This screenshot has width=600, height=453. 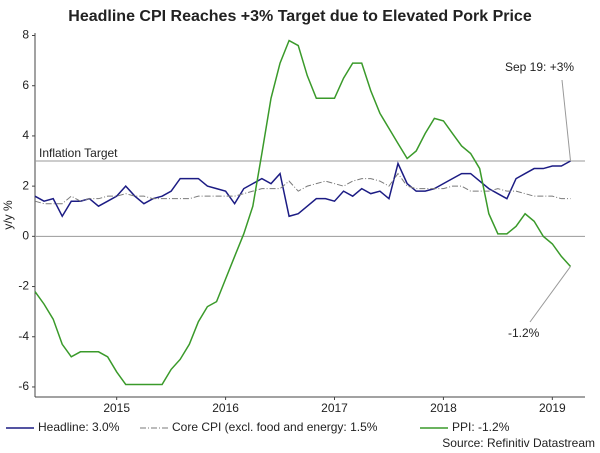 What do you see at coordinates (25, 185) in the screenshot?
I see `y-tick-label: 2` at bounding box center [25, 185].